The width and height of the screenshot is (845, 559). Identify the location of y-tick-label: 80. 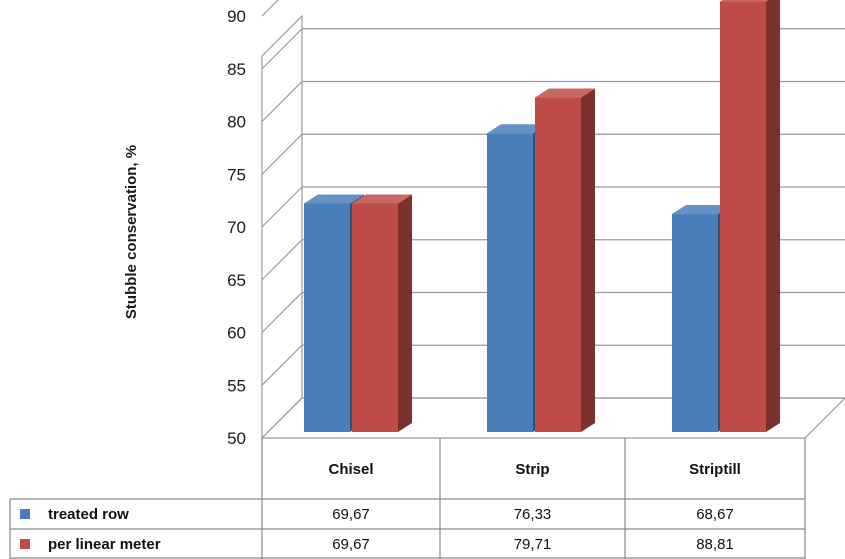
(236, 122).